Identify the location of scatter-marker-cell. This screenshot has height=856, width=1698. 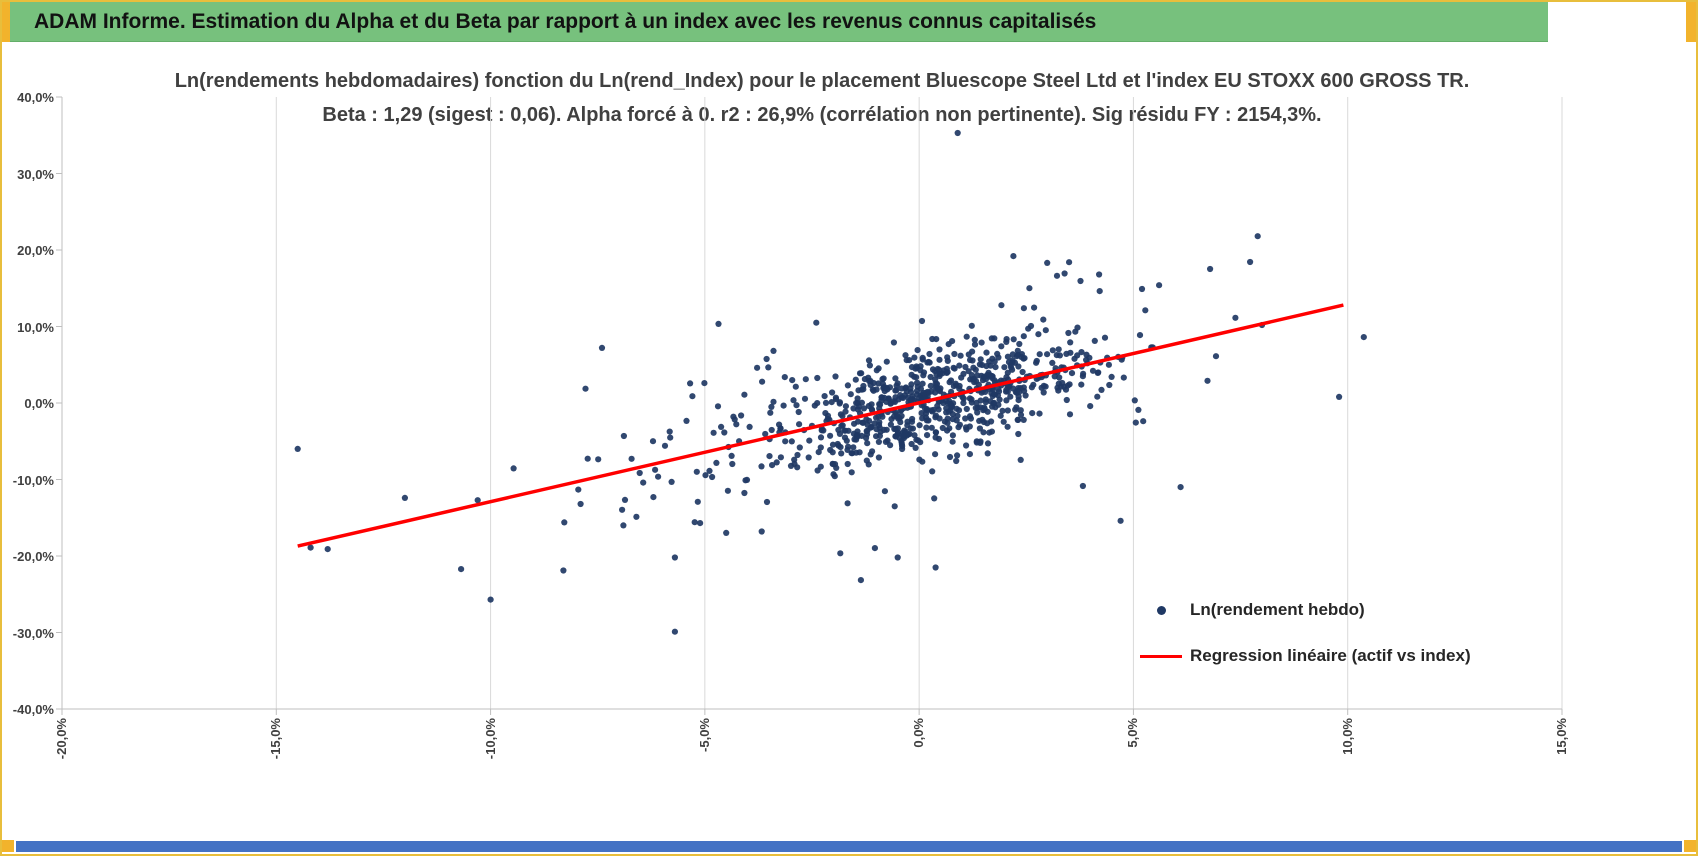
(1161, 610).